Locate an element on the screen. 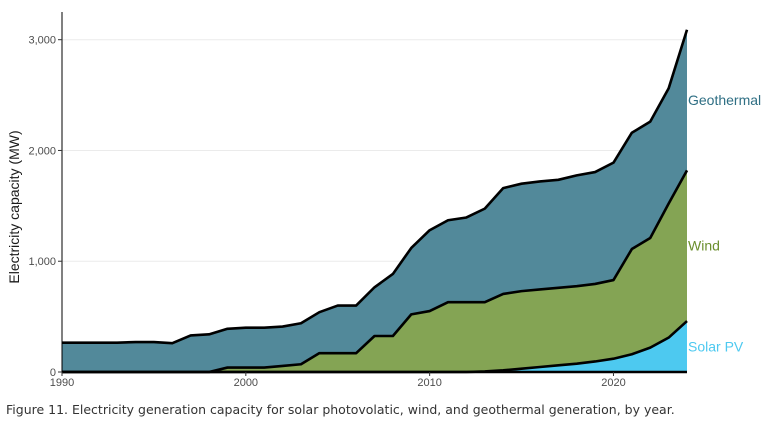 This screenshot has width=781, height=432. y-tick-label-2-000: 2,000 is located at coordinates (42, 151).